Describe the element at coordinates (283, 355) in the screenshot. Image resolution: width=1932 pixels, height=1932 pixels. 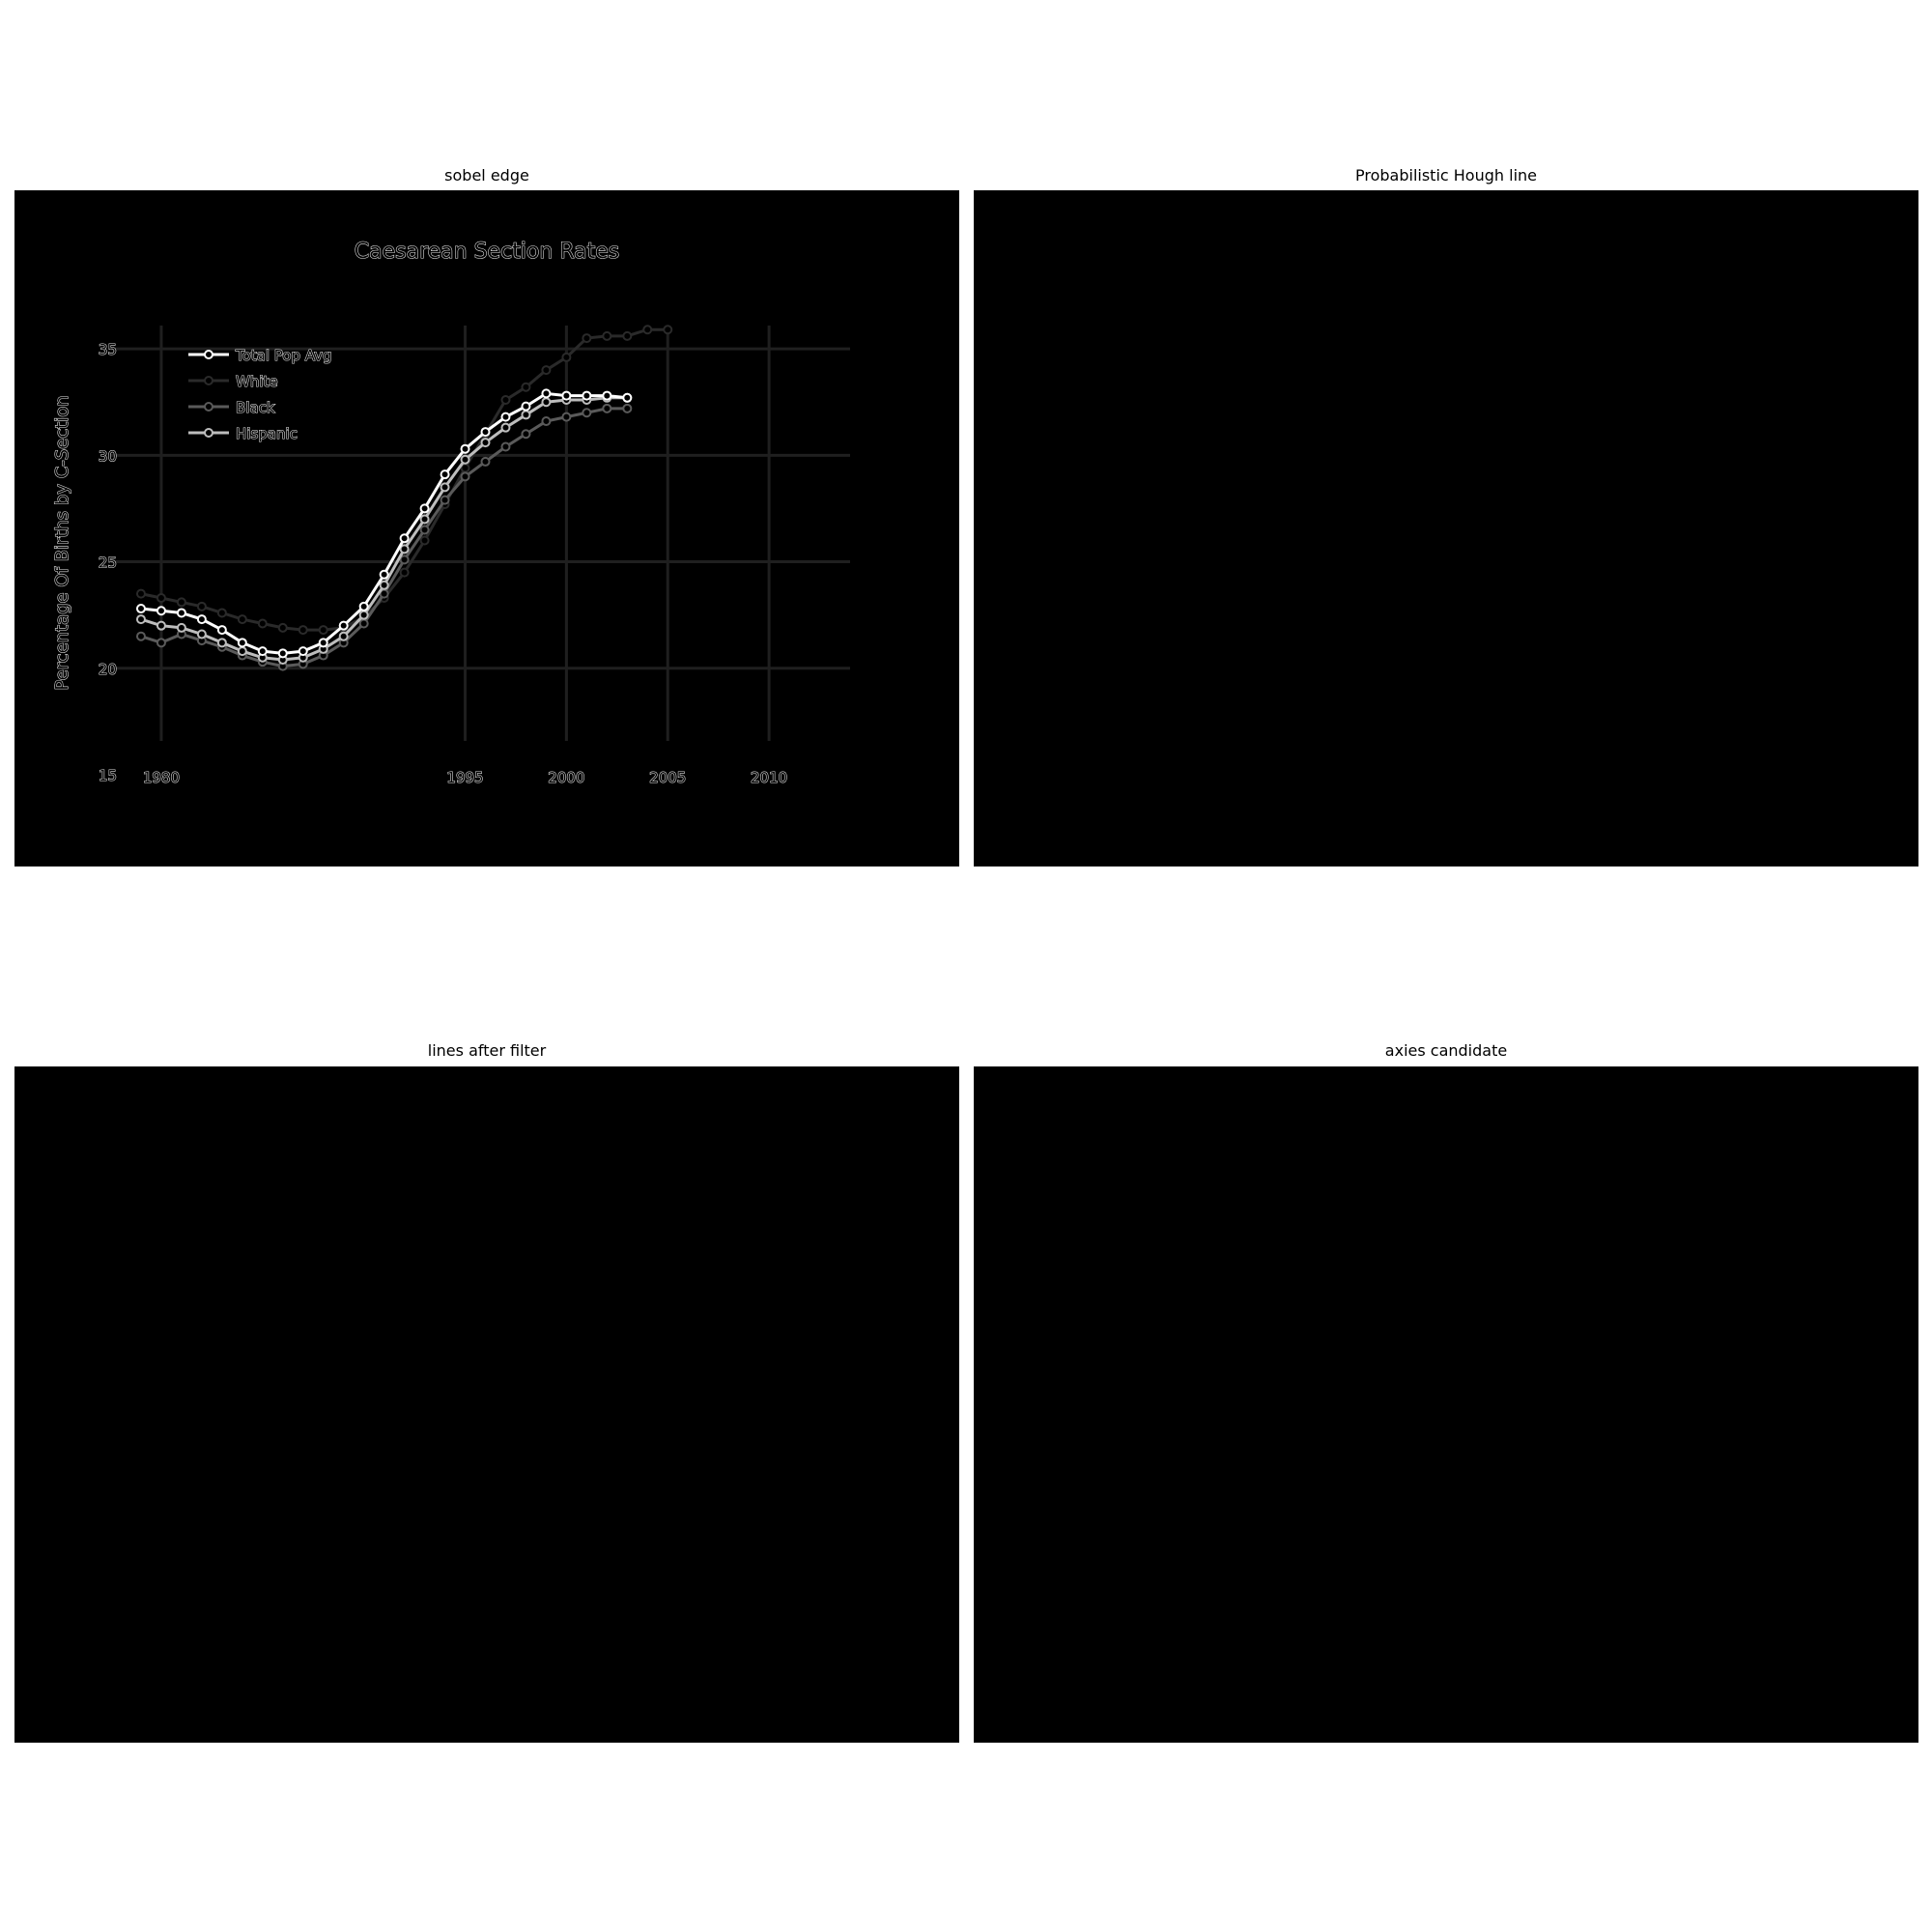
I see `legend-label: Total Pop Avg` at that location.